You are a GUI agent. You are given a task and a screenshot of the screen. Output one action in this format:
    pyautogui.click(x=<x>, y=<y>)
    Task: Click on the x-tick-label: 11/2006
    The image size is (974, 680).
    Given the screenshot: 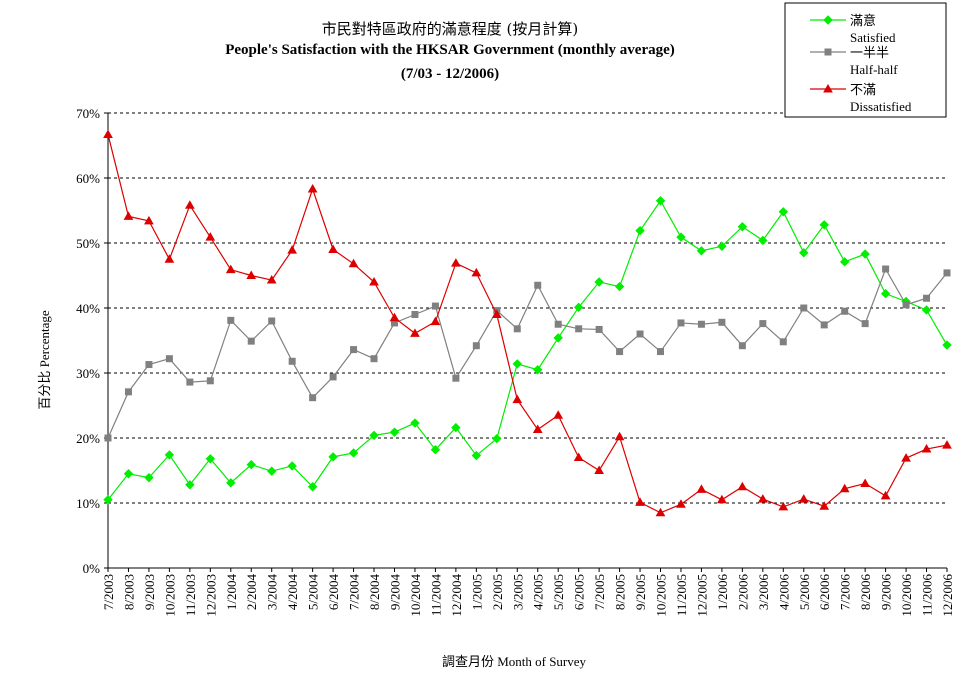 What is the action you would take?
    pyautogui.click(x=927, y=595)
    